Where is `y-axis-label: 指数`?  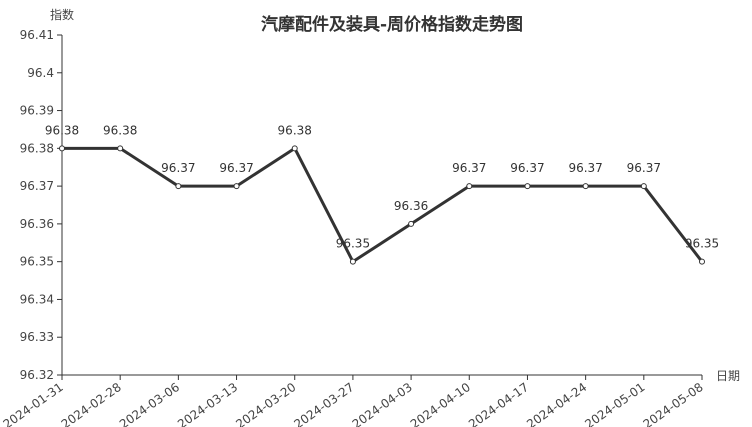 y-axis-label: 指数 is located at coordinates (62, 14).